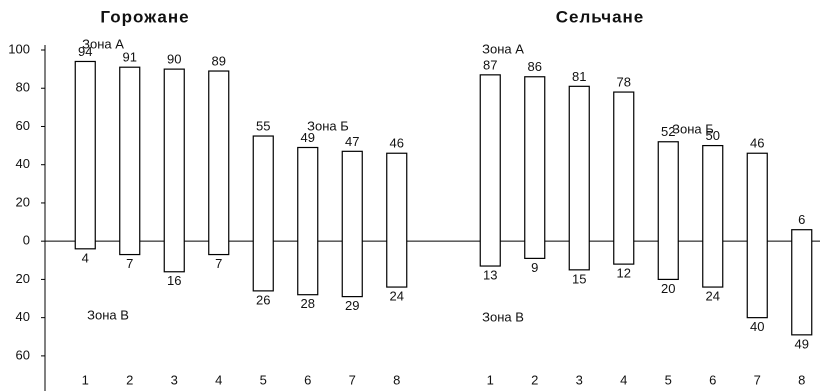  What do you see at coordinates (23, 87) in the screenshot?
I see `y-tick-label: 80` at bounding box center [23, 87].